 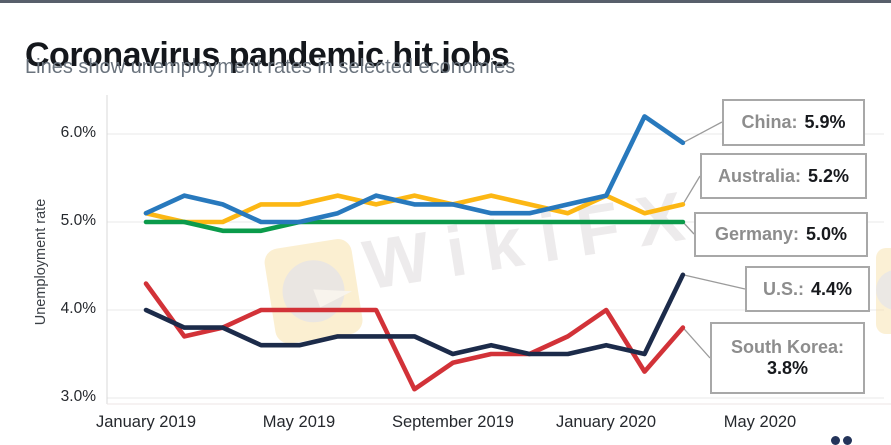 What do you see at coordinates (756, 234) in the screenshot?
I see `callout-germany-label: Germany:` at bounding box center [756, 234].